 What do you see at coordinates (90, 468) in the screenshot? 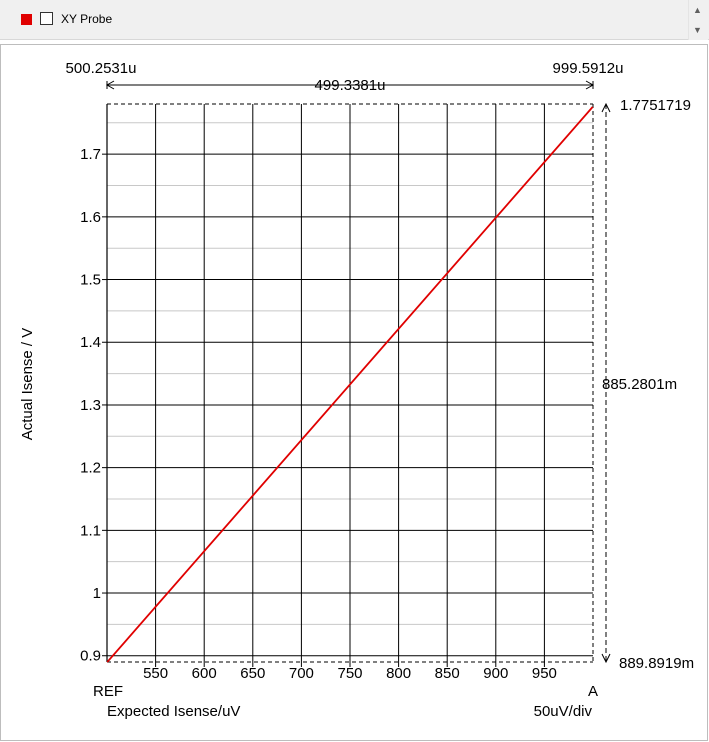
I see `y-tick-label: 1.2` at bounding box center [90, 468].